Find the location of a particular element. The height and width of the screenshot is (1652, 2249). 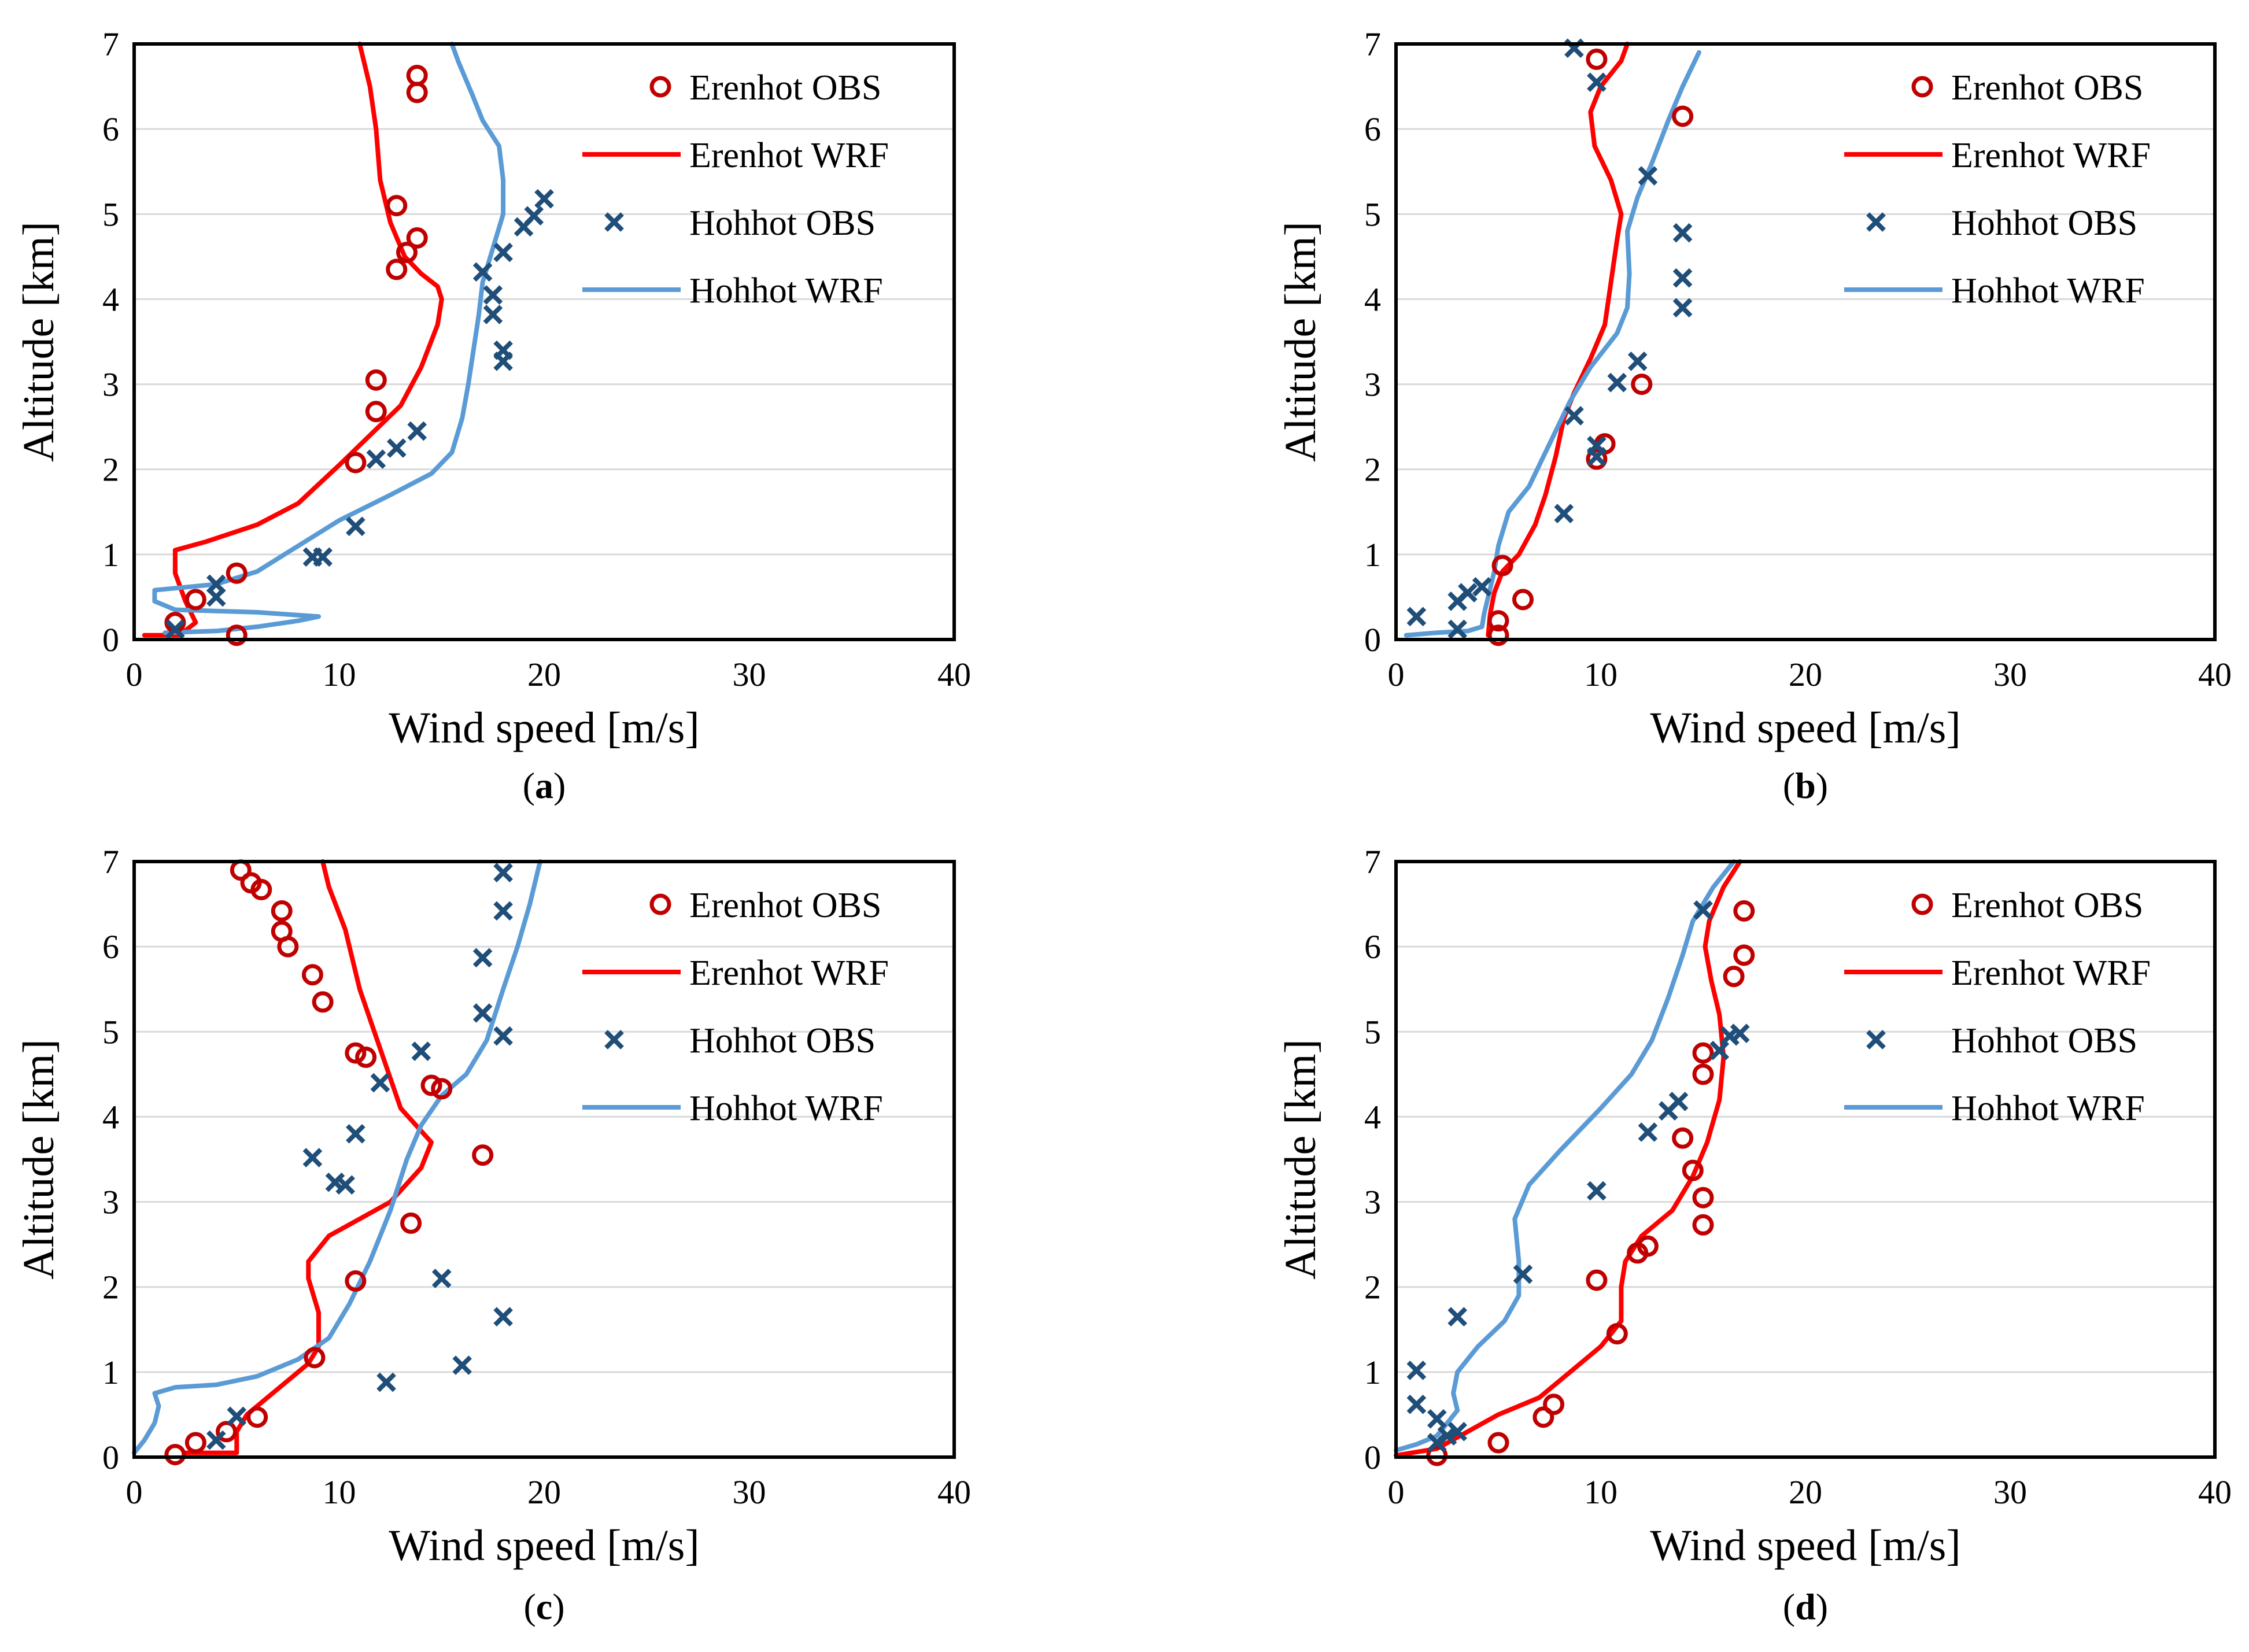

x-tick-label: 40 is located at coordinates (954, 1492).